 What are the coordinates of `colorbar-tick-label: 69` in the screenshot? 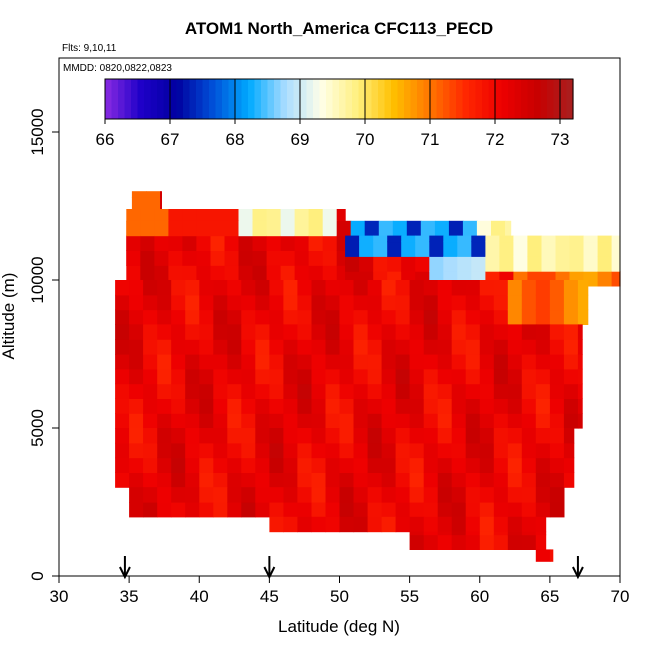 It's located at (300, 139).